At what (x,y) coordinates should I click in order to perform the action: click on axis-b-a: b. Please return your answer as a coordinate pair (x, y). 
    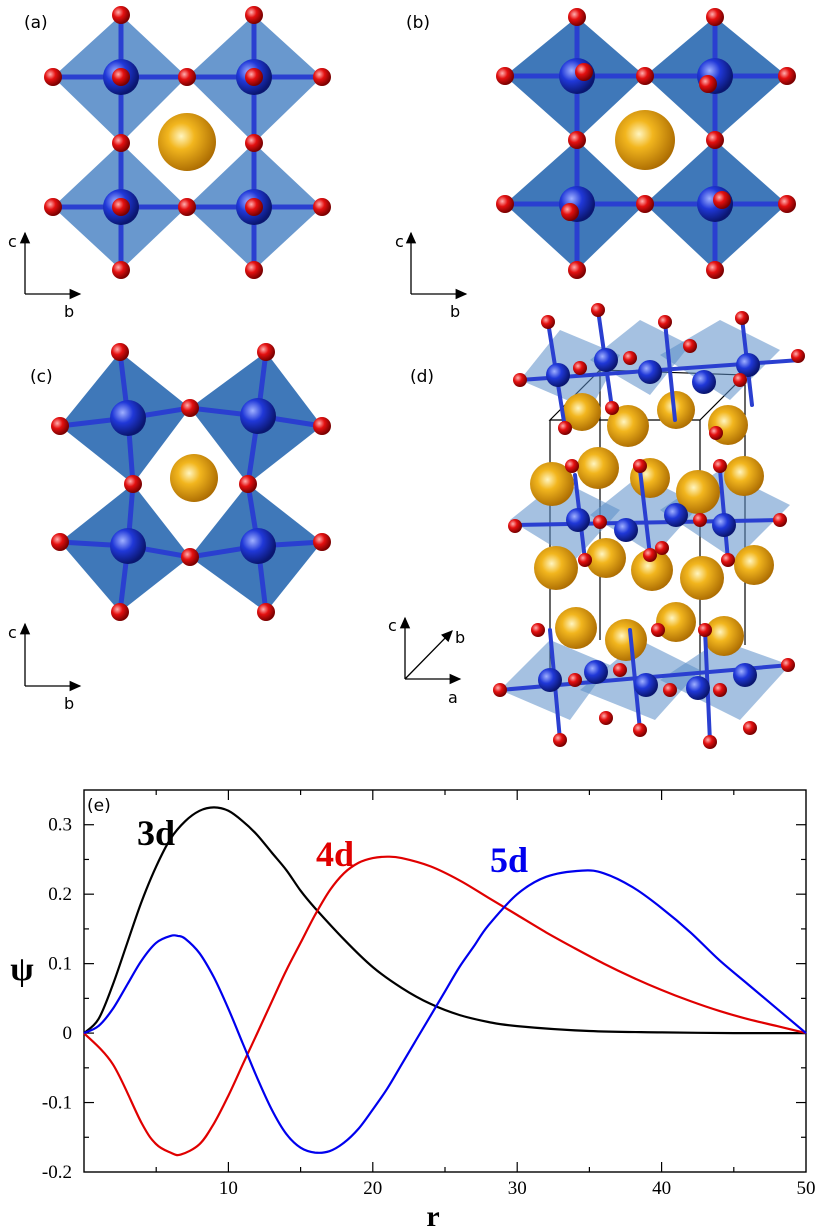
    Looking at the image, I should click on (69, 311).